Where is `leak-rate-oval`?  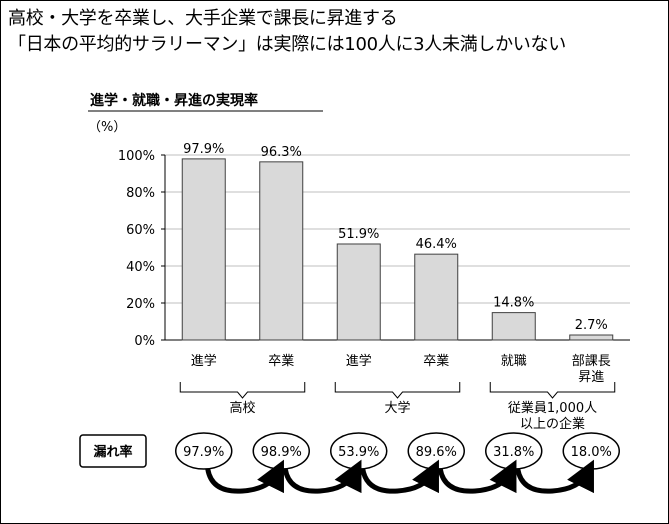 leak-rate-oval is located at coordinates (204, 451).